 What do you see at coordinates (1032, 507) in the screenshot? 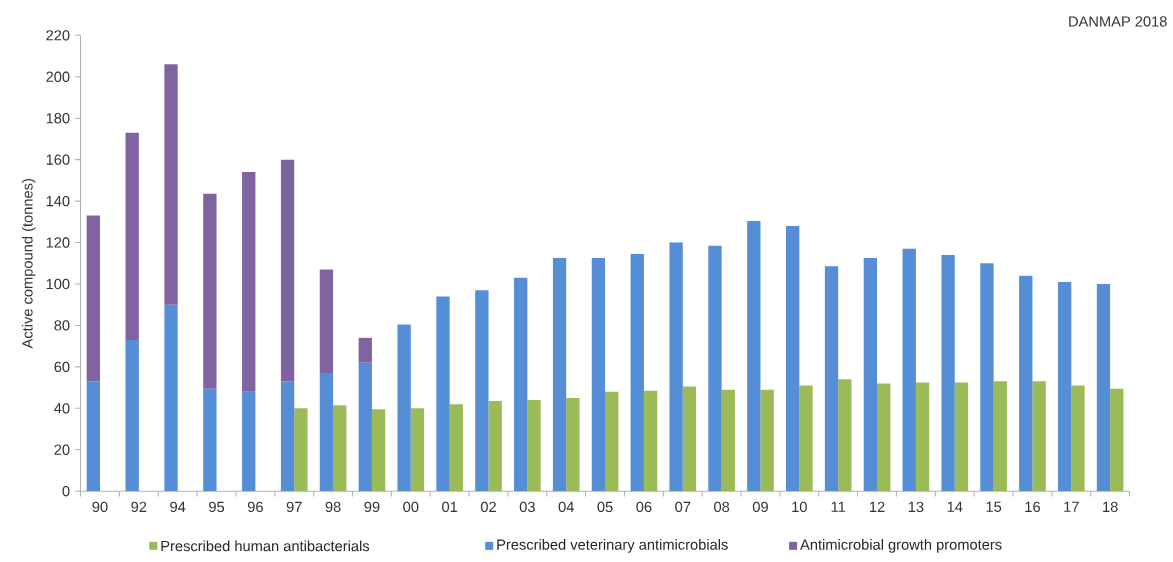
I see `x-tick-label: 16` at bounding box center [1032, 507].